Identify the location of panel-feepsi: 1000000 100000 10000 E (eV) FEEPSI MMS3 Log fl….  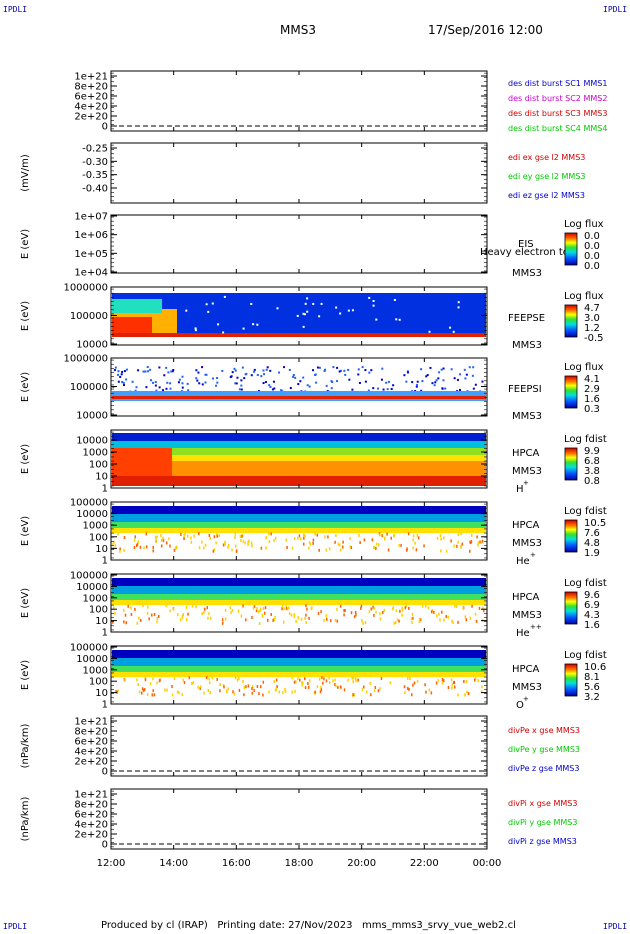
(312, 388).